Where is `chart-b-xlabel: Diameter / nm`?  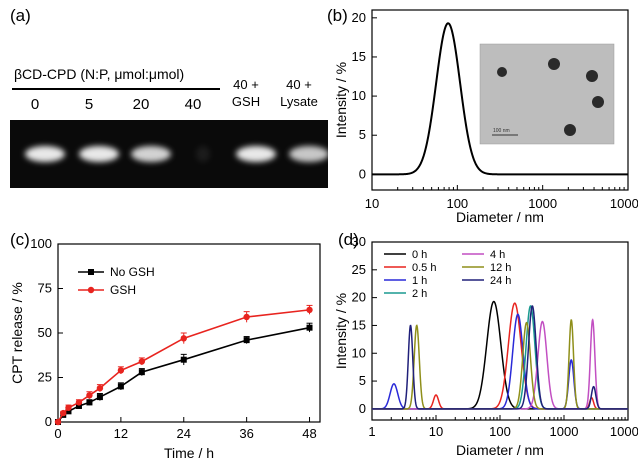
chart-b-xlabel: Diameter / nm is located at coordinates (500, 217).